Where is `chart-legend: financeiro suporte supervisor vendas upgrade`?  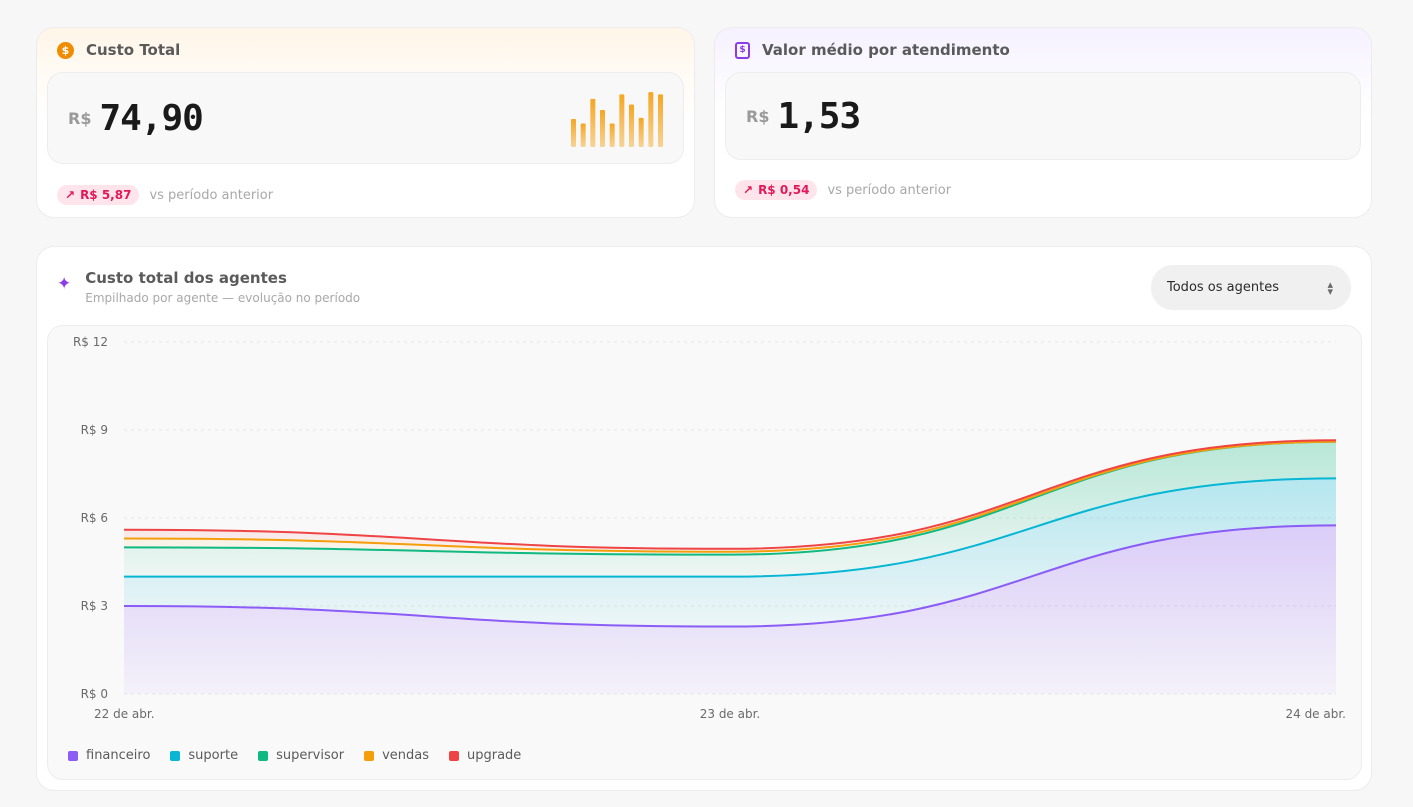 chart-legend: financeiro suporte supervisor vendas upgrade is located at coordinates (294, 755).